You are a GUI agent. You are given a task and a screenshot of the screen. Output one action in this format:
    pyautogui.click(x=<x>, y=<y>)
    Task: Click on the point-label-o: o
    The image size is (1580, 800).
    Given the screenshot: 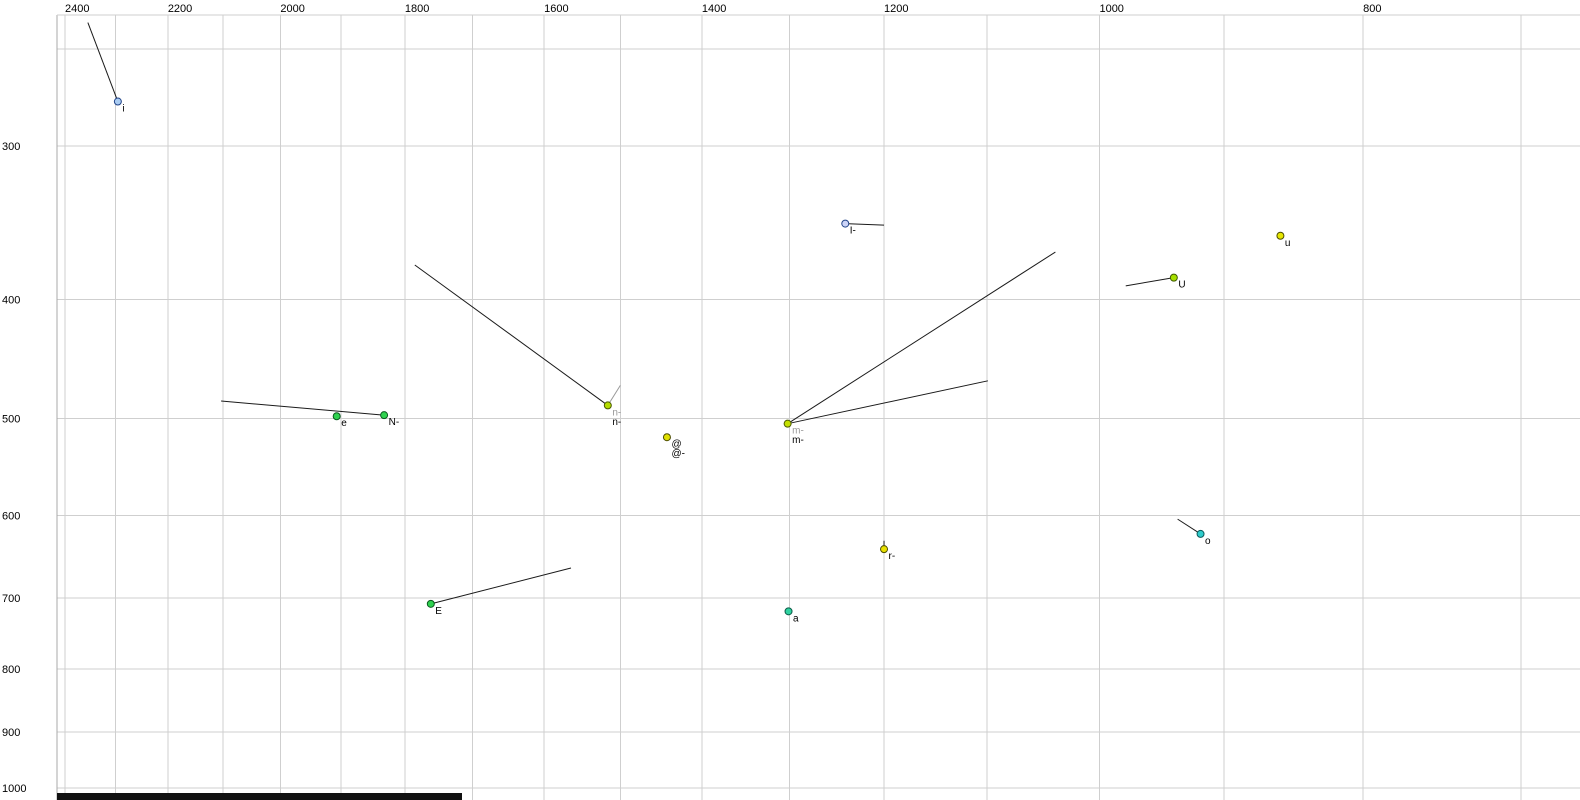 What is the action you would take?
    pyautogui.click(x=1208, y=541)
    